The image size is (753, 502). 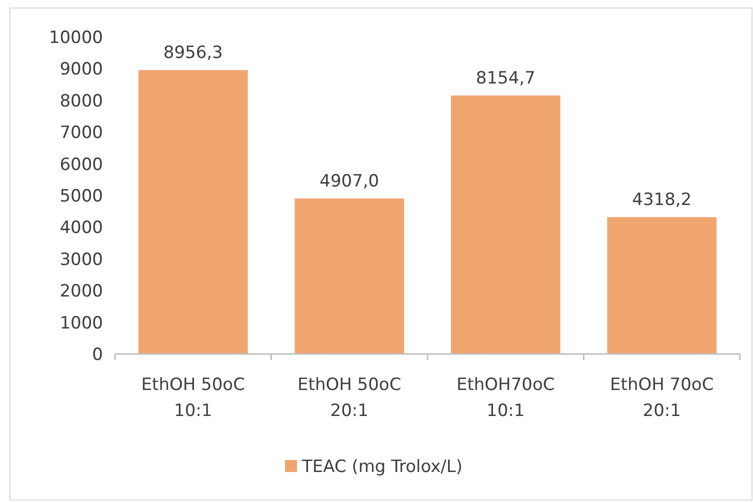 What do you see at coordinates (81, 196) in the screenshot?
I see `y-tick-label: 5000` at bounding box center [81, 196].